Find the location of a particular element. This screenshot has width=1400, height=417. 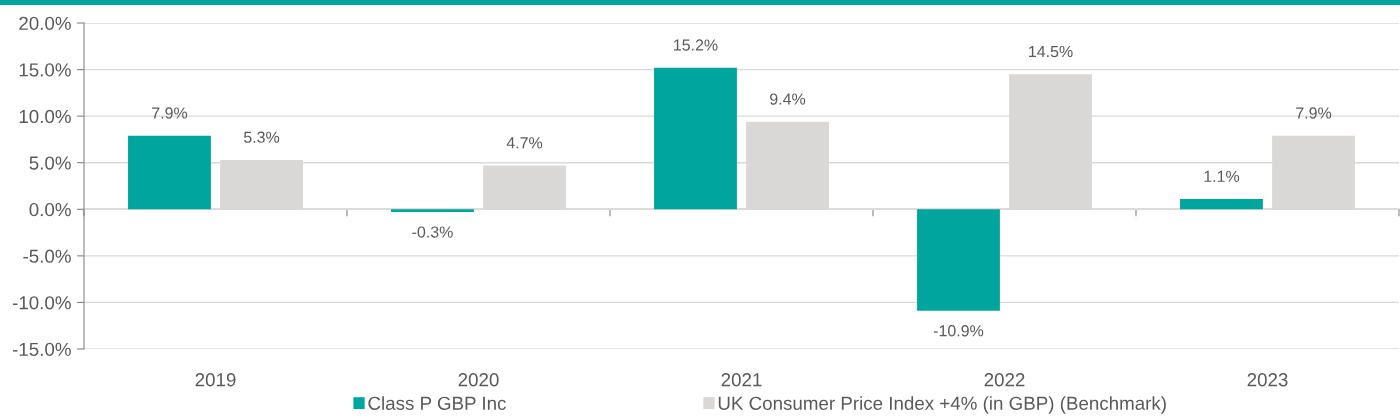

legend-label: Class P GBP Inc is located at coordinates (437, 403).